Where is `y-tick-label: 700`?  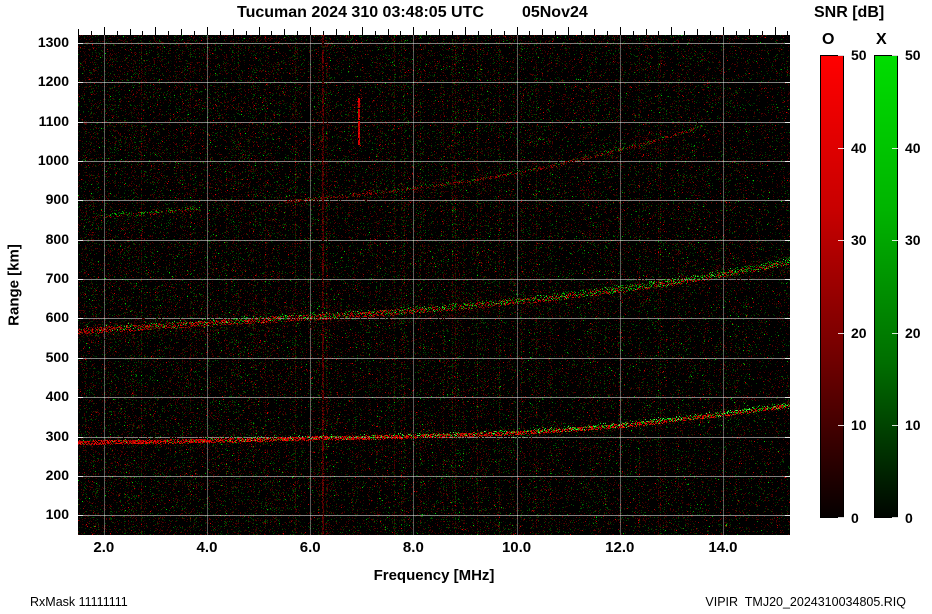 y-tick-label: 700 is located at coordinates (57, 278).